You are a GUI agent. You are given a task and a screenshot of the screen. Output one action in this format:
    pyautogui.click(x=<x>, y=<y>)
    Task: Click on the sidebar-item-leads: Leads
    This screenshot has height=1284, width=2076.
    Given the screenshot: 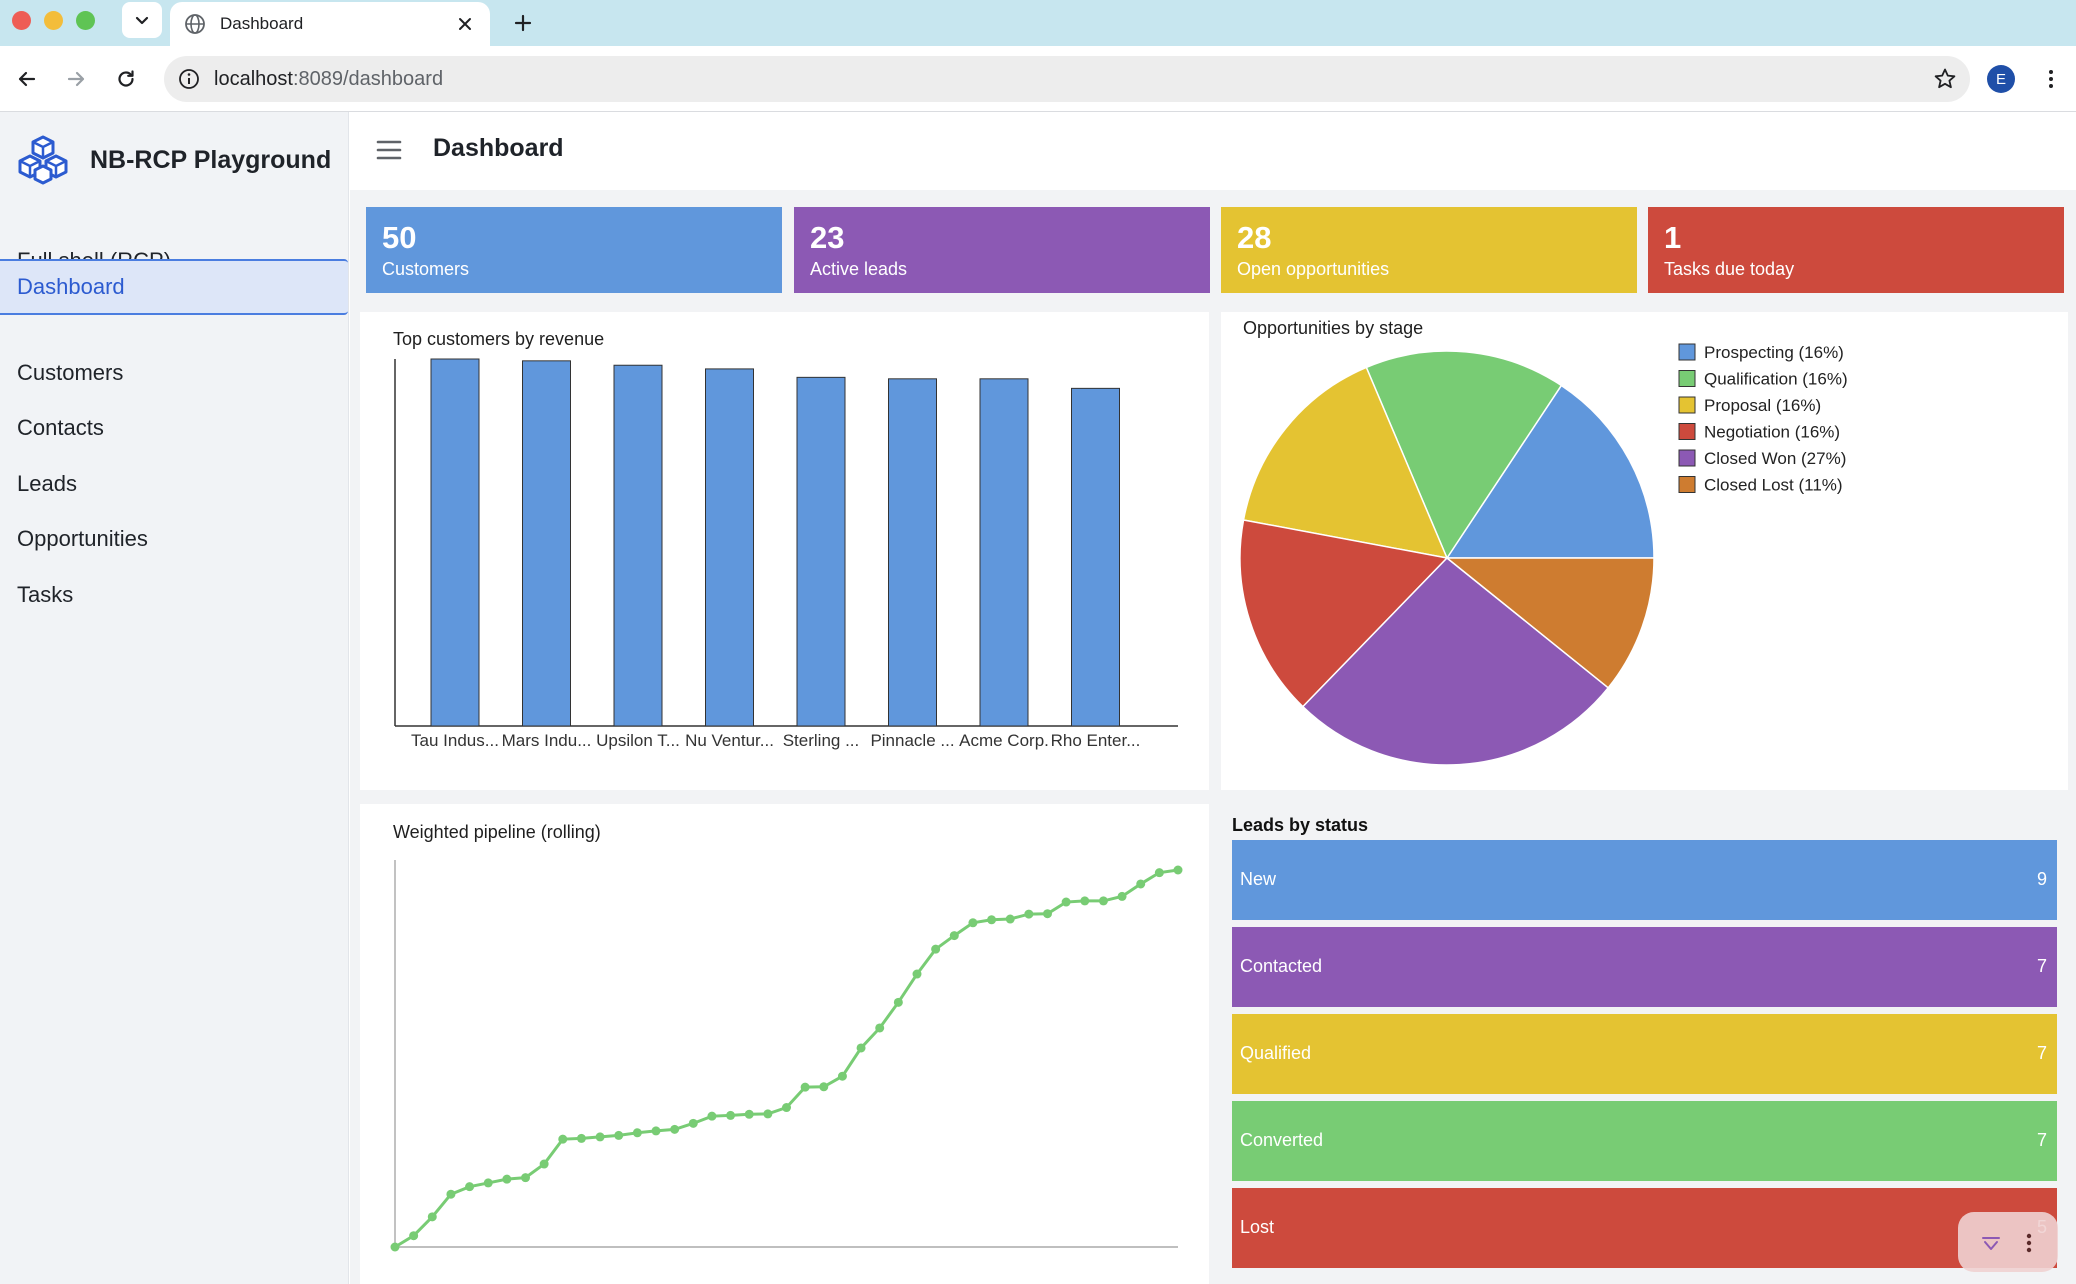 What is the action you would take?
    pyautogui.click(x=47, y=483)
    